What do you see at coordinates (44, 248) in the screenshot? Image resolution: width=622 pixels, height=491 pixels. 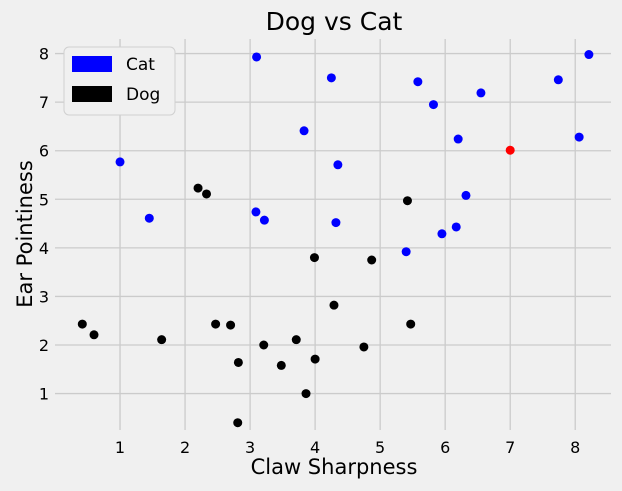 I see `y-tick-label: 4` at bounding box center [44, 248].